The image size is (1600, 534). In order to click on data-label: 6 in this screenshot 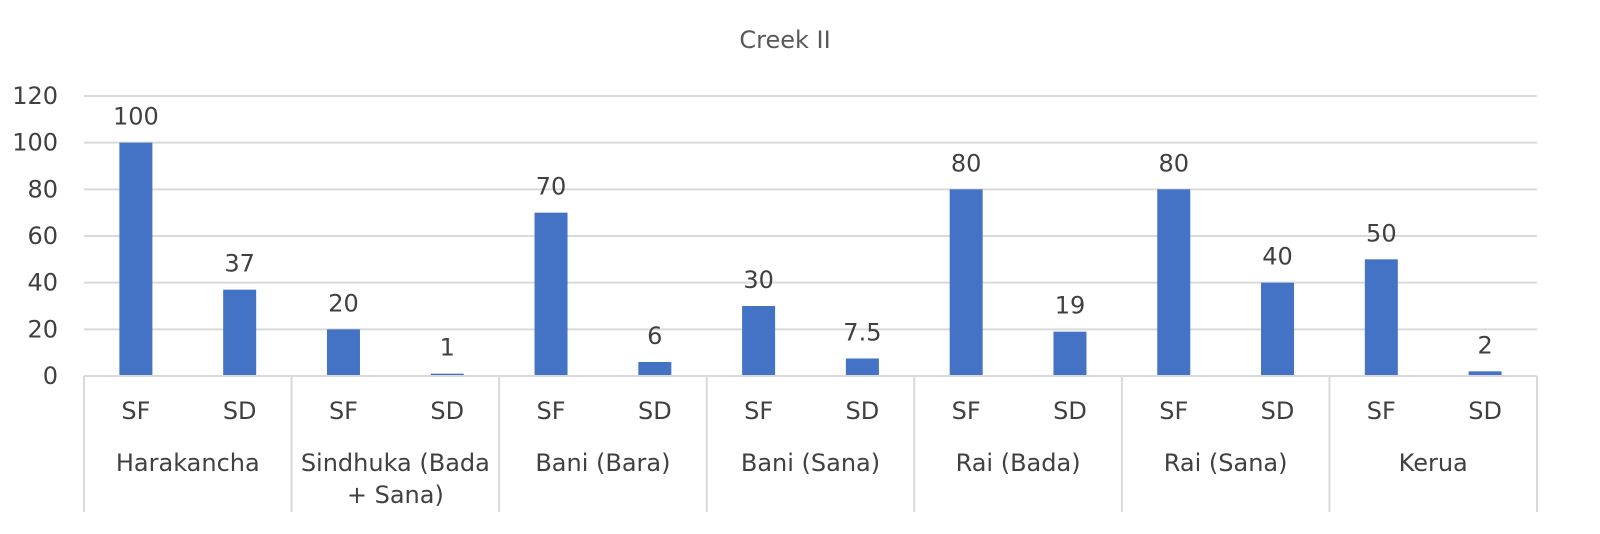, I will do `click(654, 336)`.